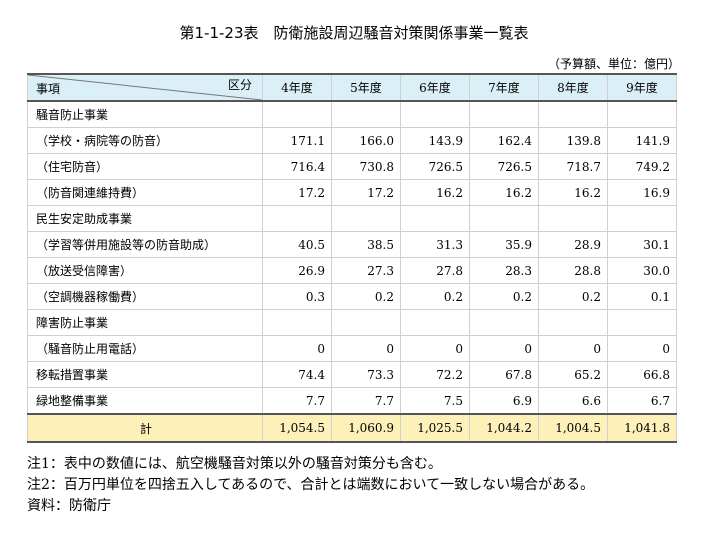  I want to click on table-row: 移転措置事業 74.4 73.3 72.2 67.8 65.2 66.8, so click(352, 374).